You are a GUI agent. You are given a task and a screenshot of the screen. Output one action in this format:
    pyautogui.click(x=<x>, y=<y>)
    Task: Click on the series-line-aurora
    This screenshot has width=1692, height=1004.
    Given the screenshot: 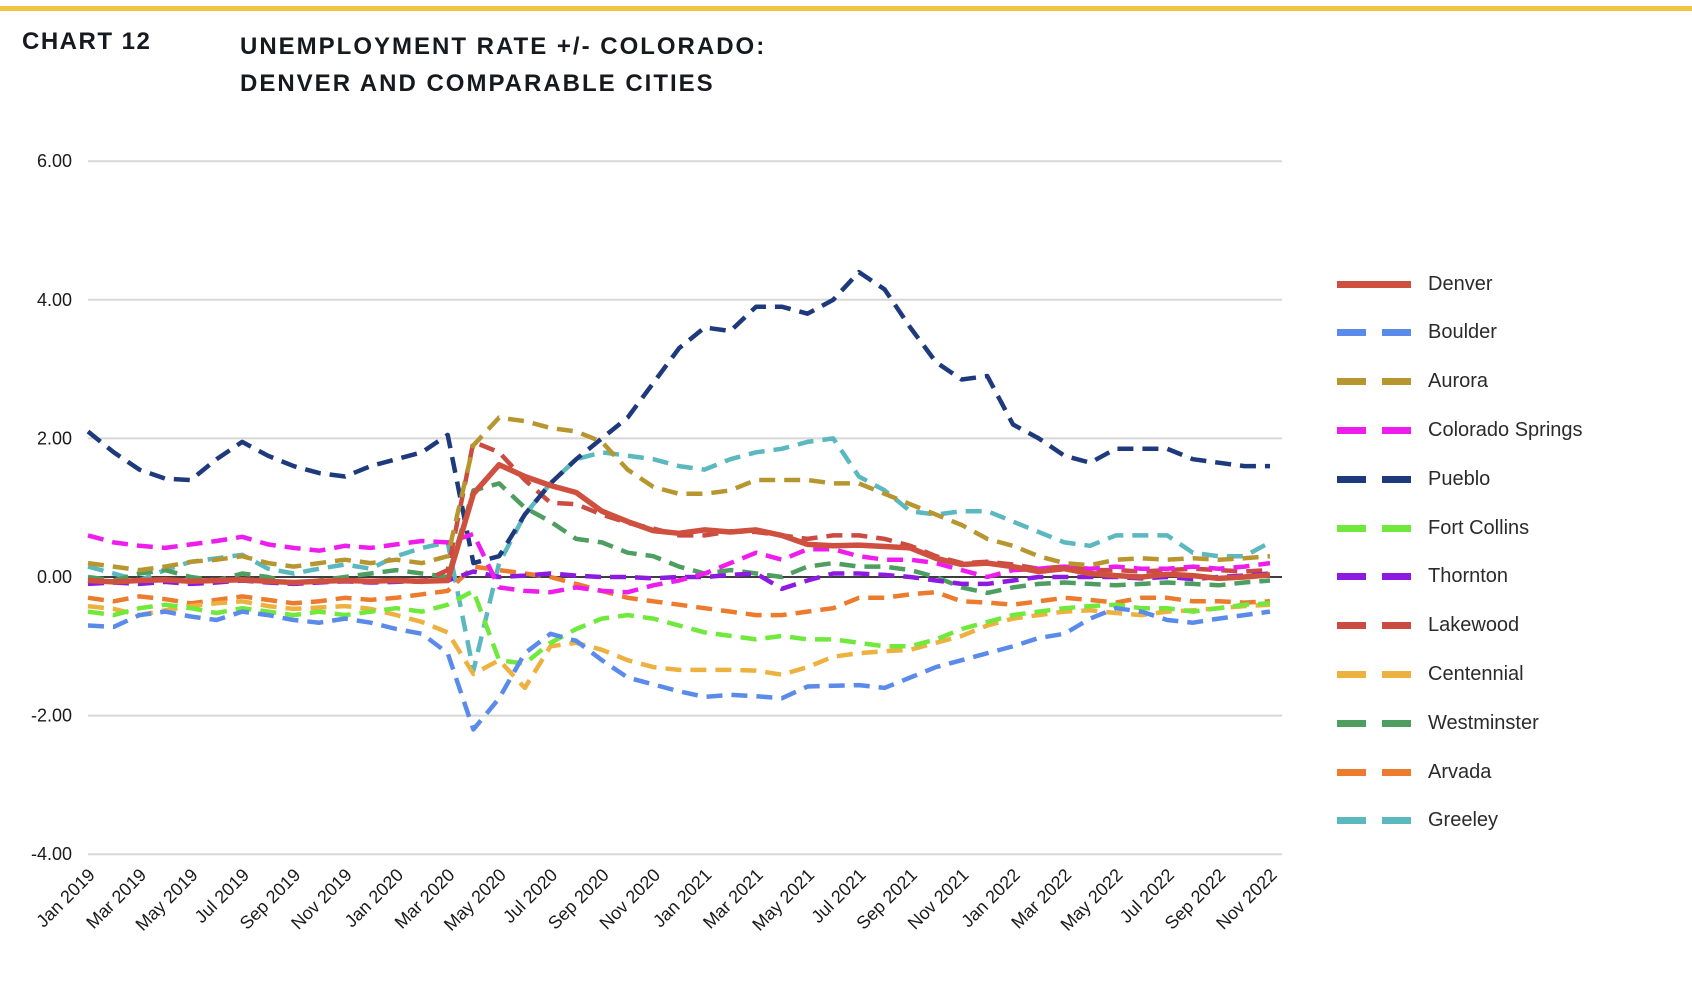 What is the action you would take?
    pyautogui.click(x=679, y=494)
    